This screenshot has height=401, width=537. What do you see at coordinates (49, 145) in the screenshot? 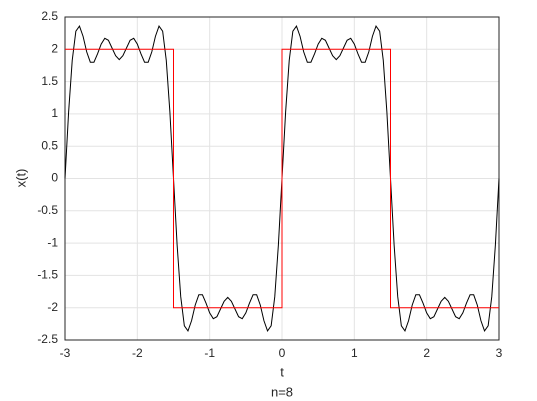
I see `y-tick-label: 0.5` at bounding box center [49, 145].